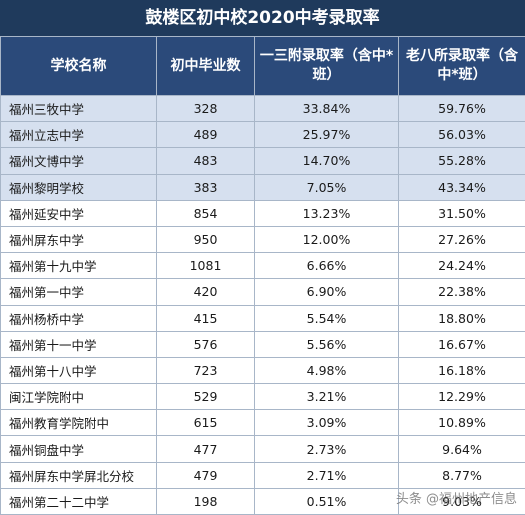 The image size is (525, 515). I want to click on graduates-cell: 950, so click(206, 239).